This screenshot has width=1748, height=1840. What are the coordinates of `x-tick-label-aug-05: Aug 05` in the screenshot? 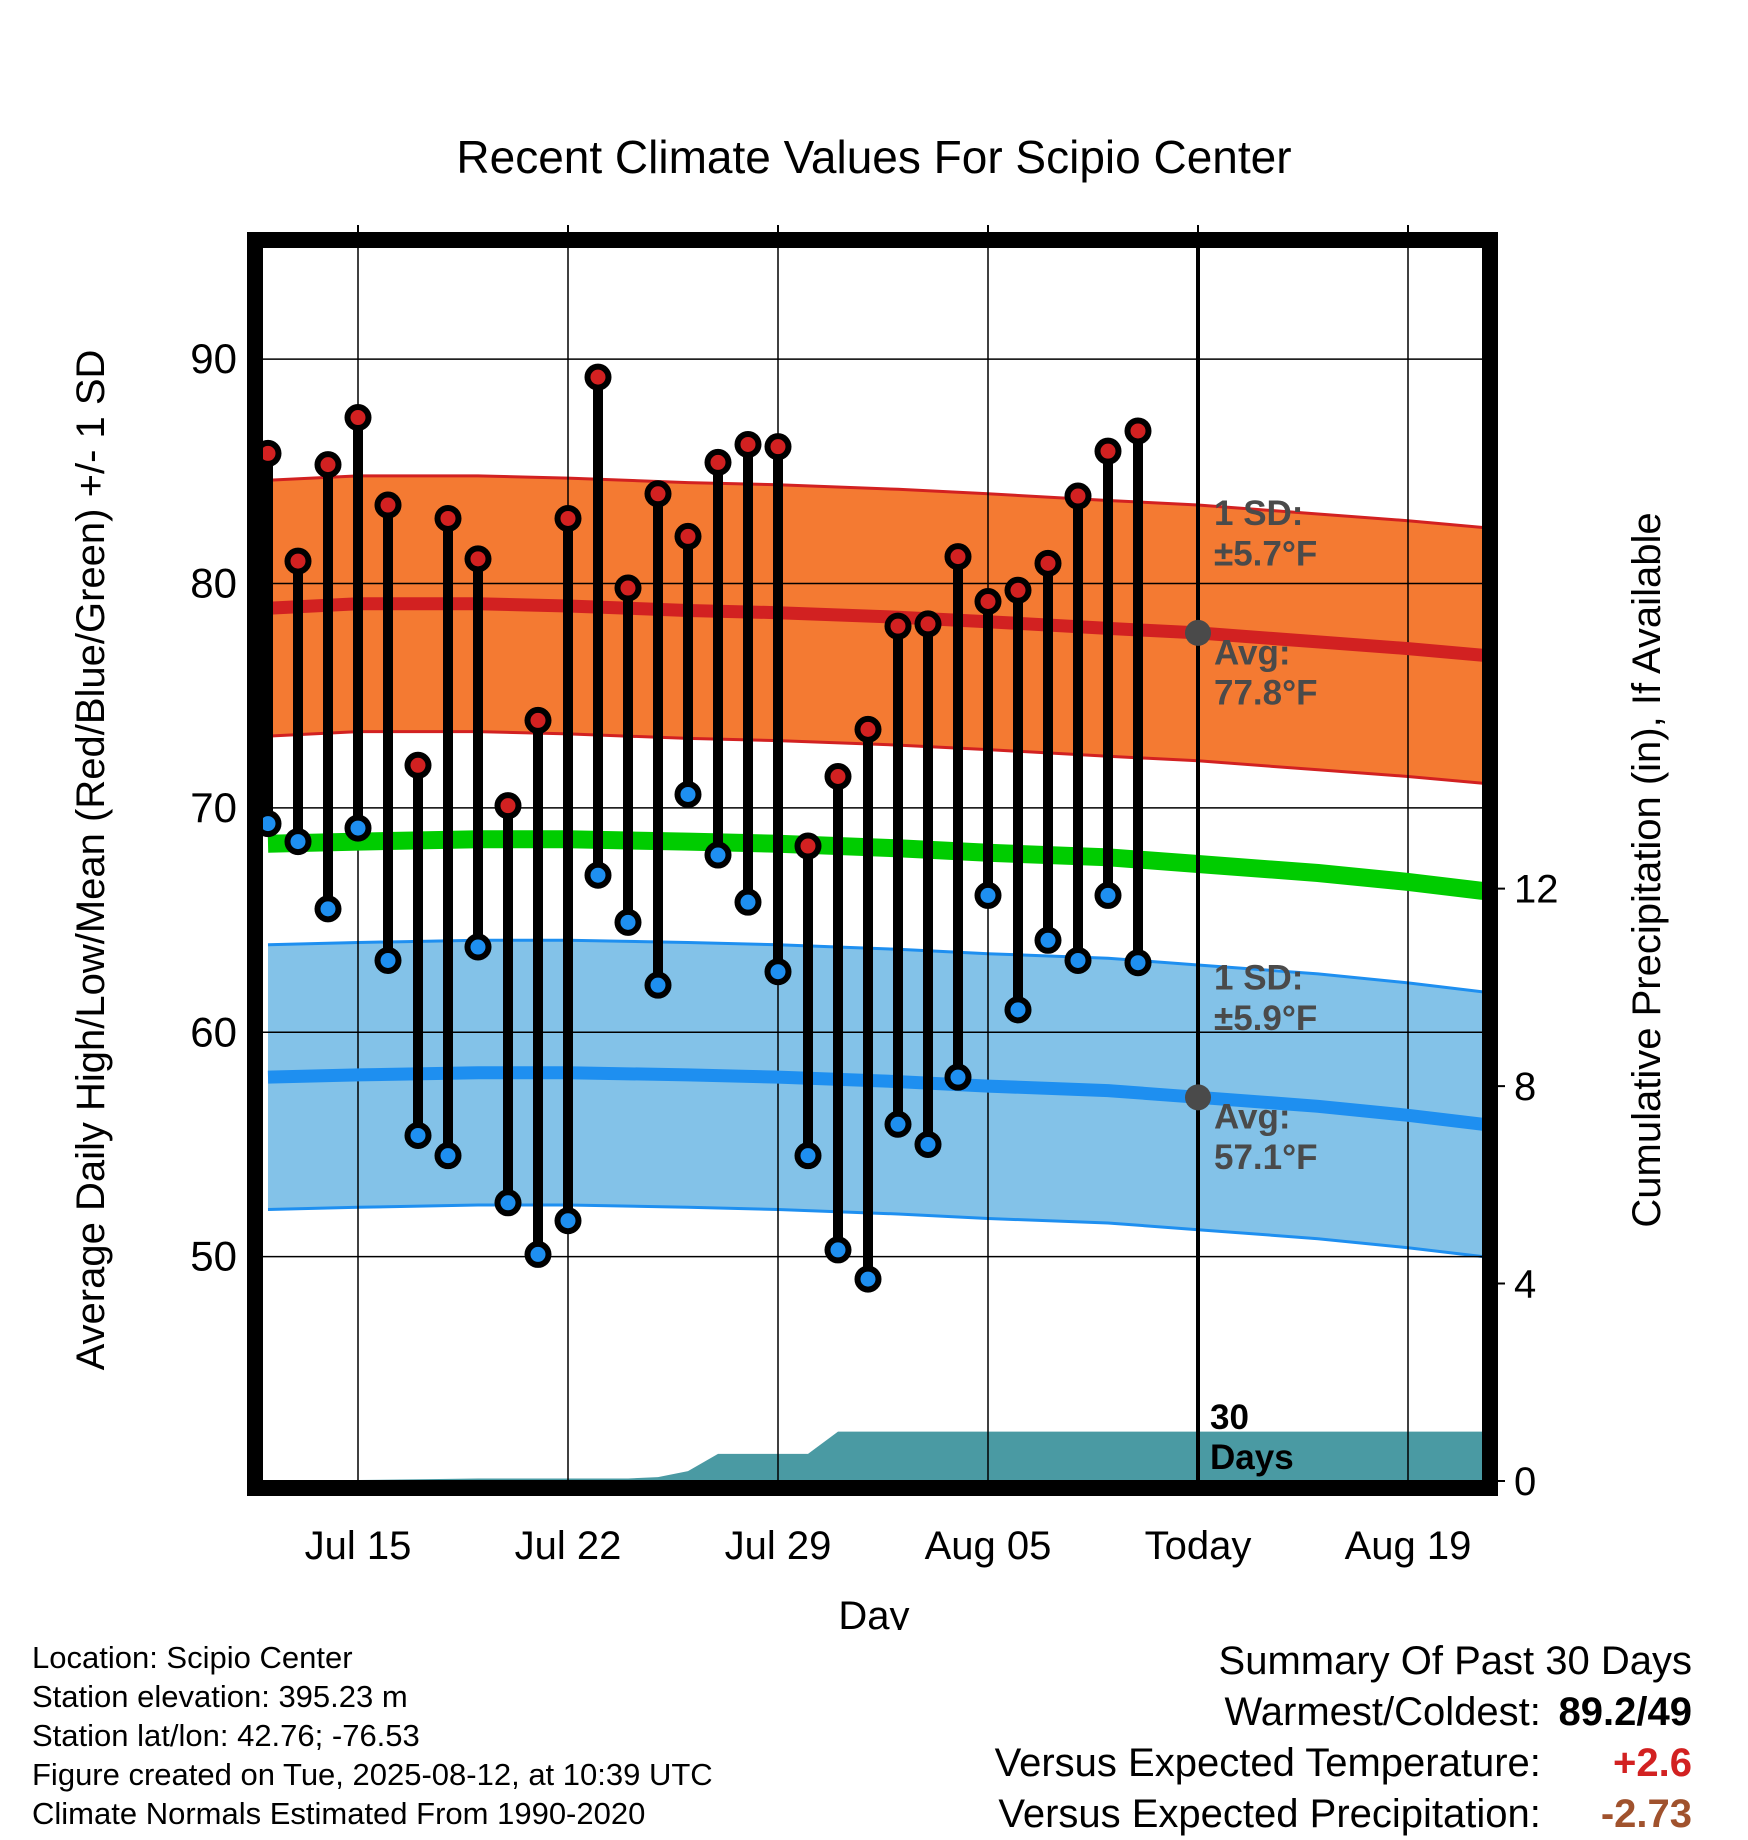 It's located at (988, 1546).